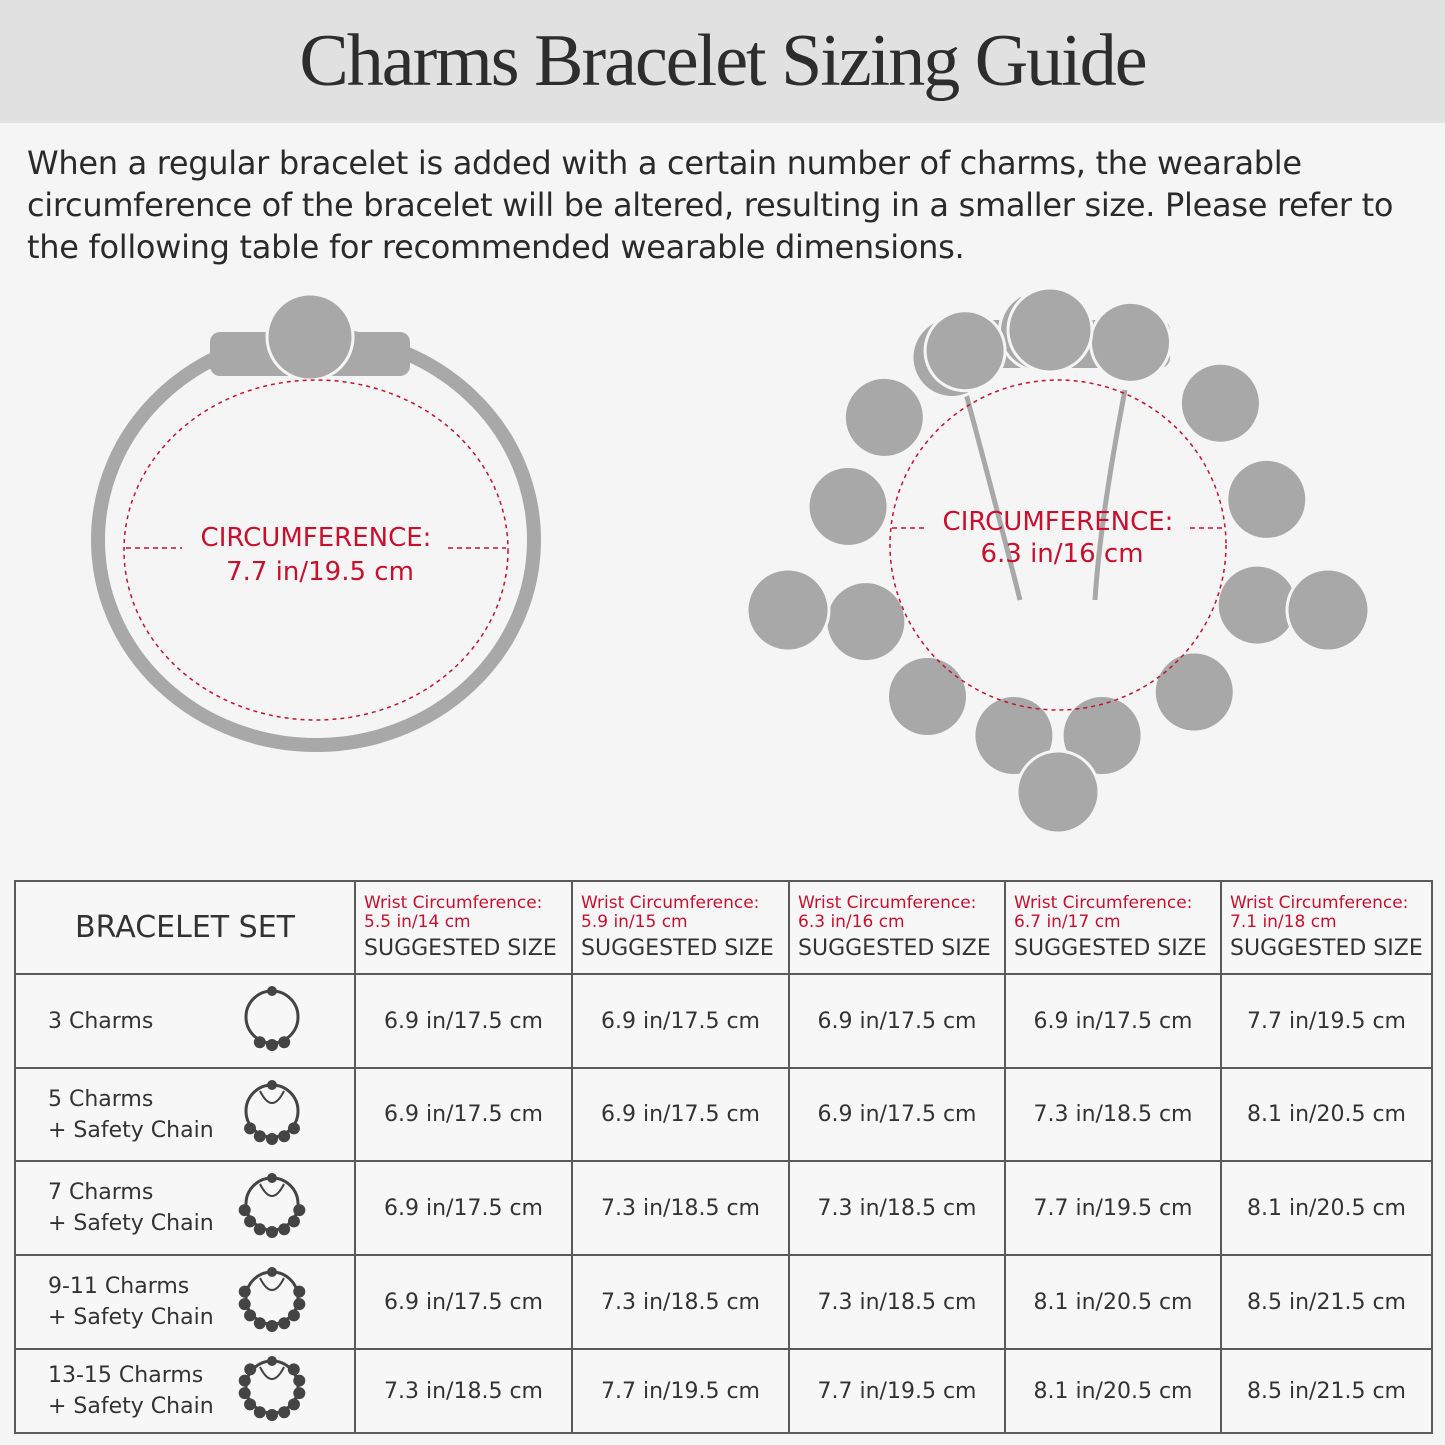 The height and width of the screenshot is (1445, 1445). I want to click on set-name: 13-15 Charms, so click(126, 1375).